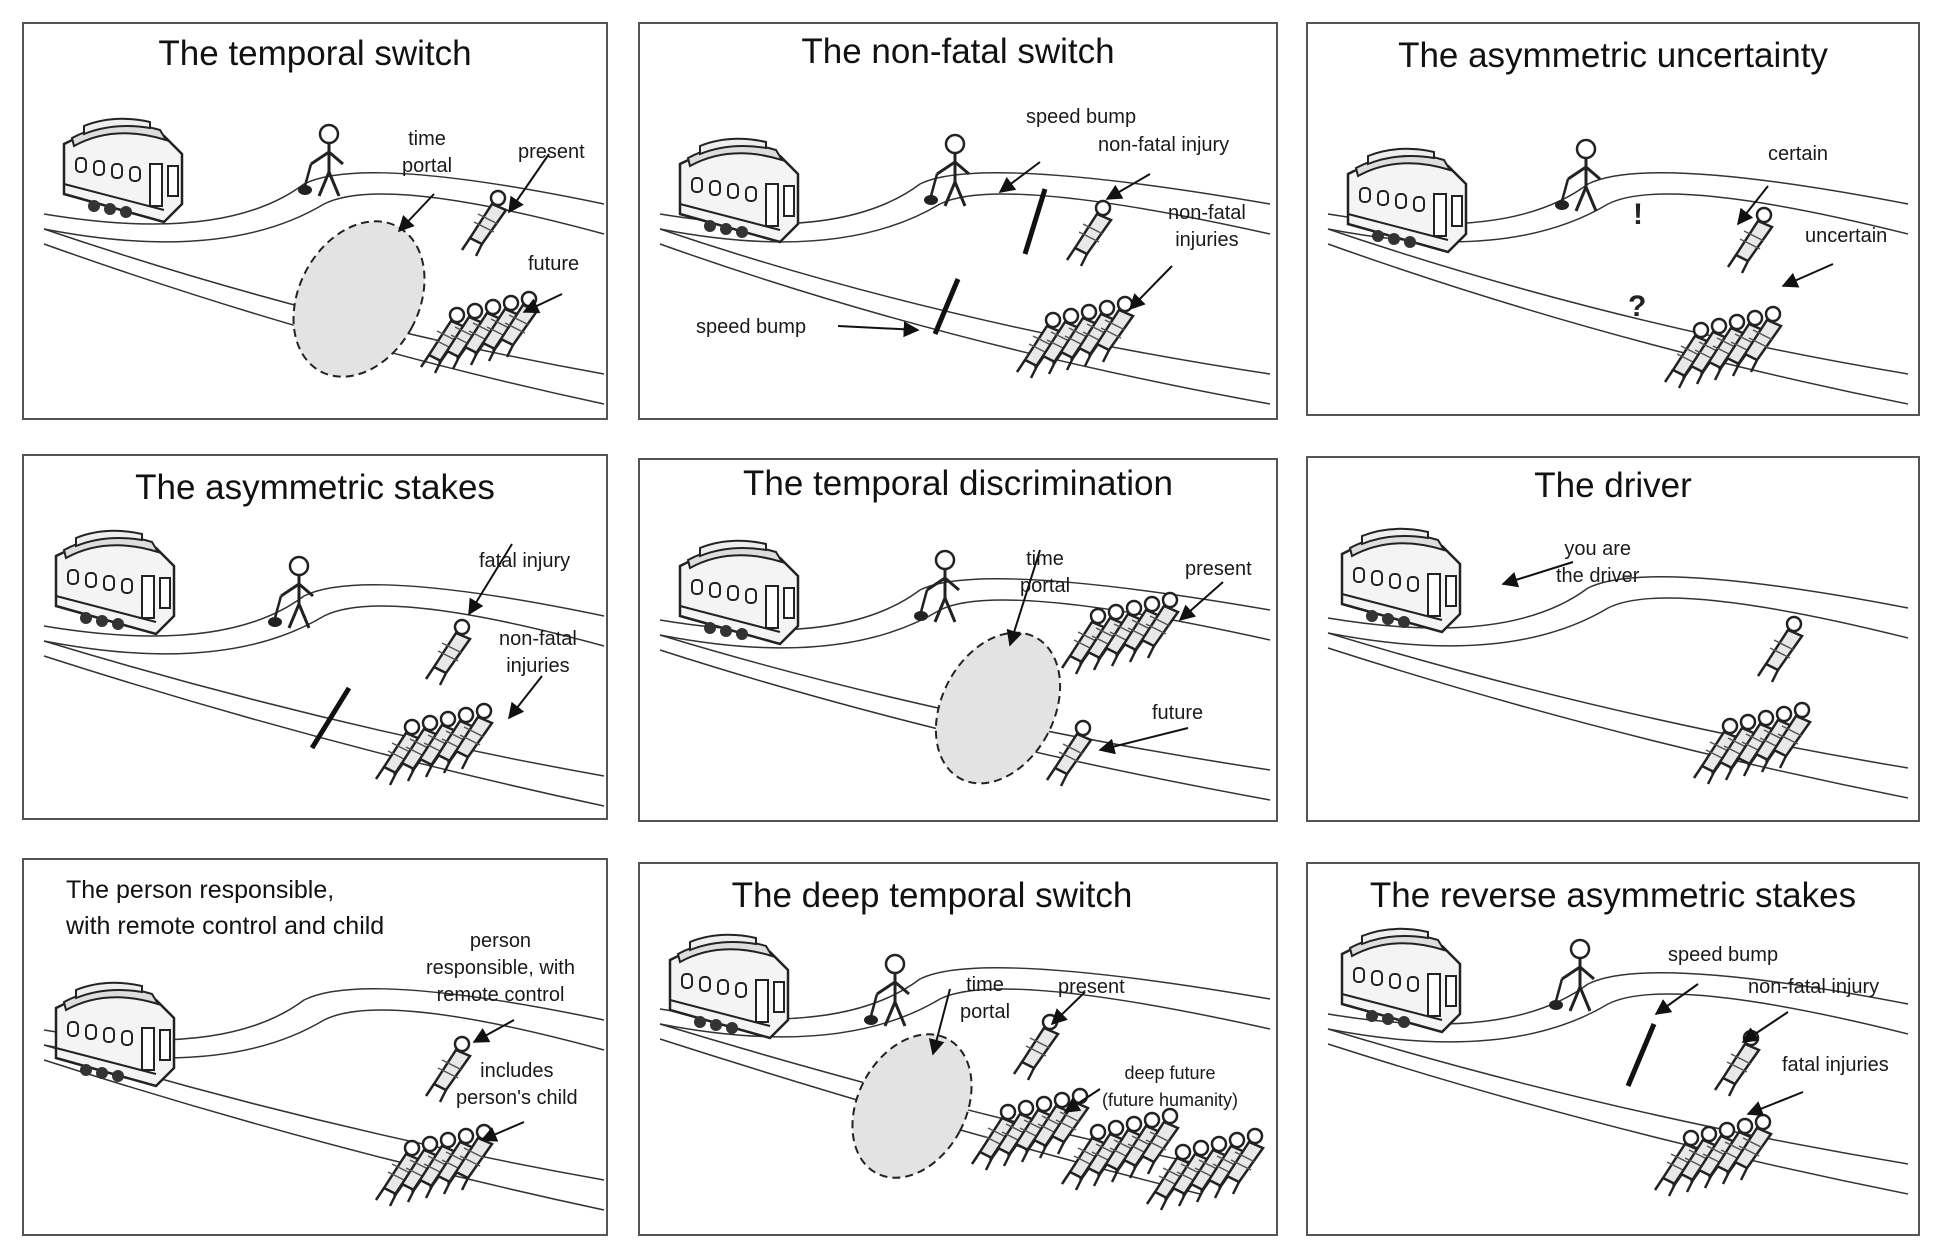 The height and width of the screenshot is (1258, 1936). I want to click on label-speed-bump: speed bump, so click(1723, 955).